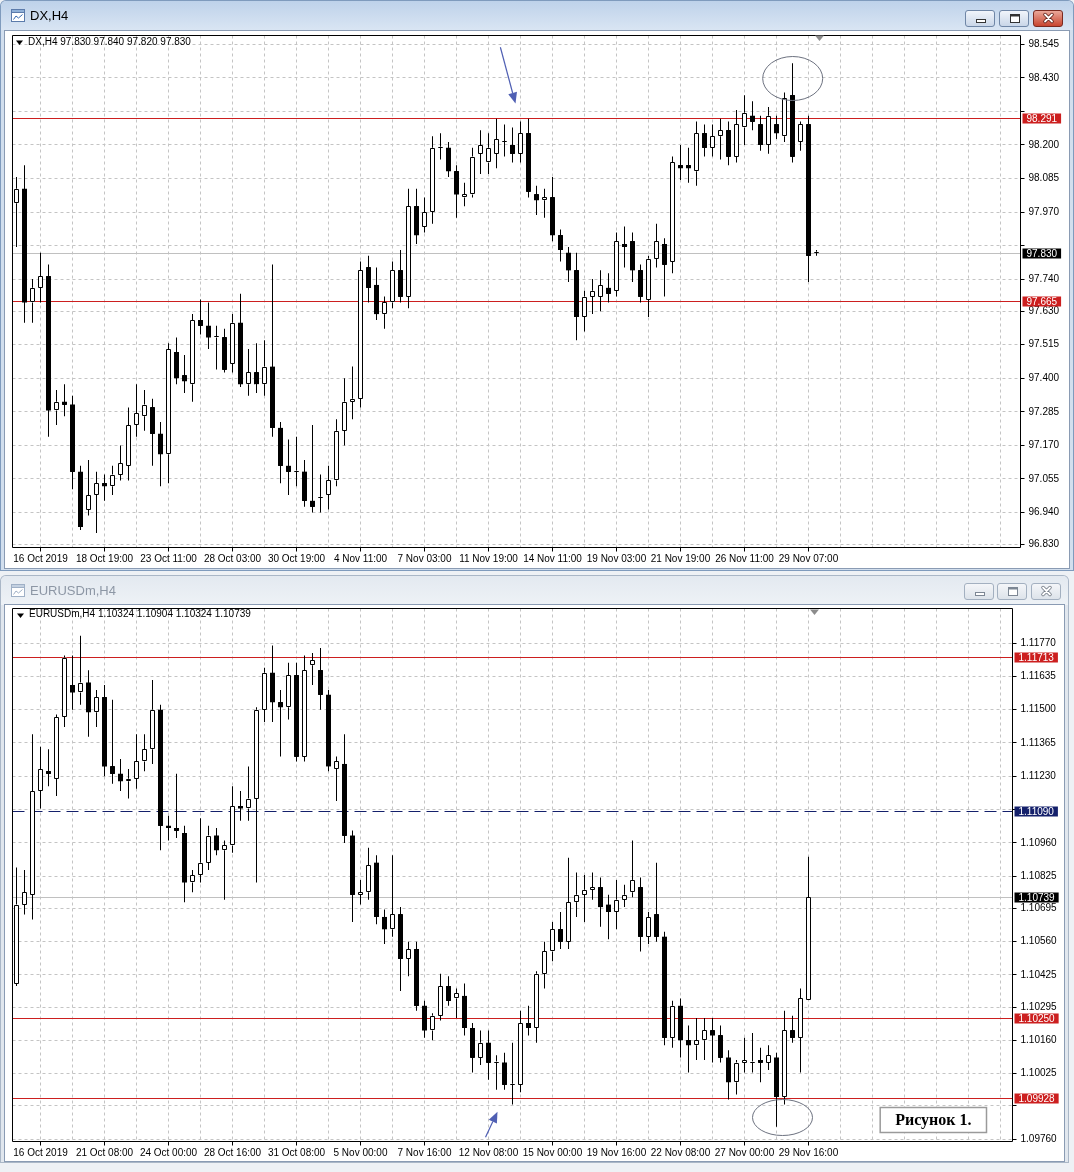 The width and height of the screenshot is (1074, 1172). Describe the element at coordinates (488, 1153) in the screenshot. I see `x-tick-label: 12 Nov 08:00` at that location.